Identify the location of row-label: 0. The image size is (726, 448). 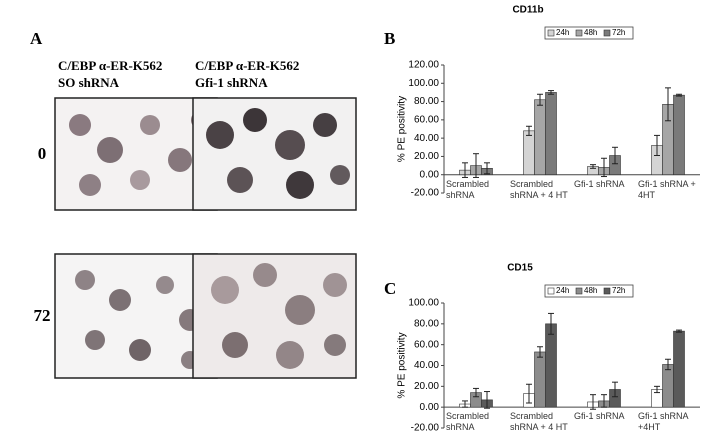
(42, 153).